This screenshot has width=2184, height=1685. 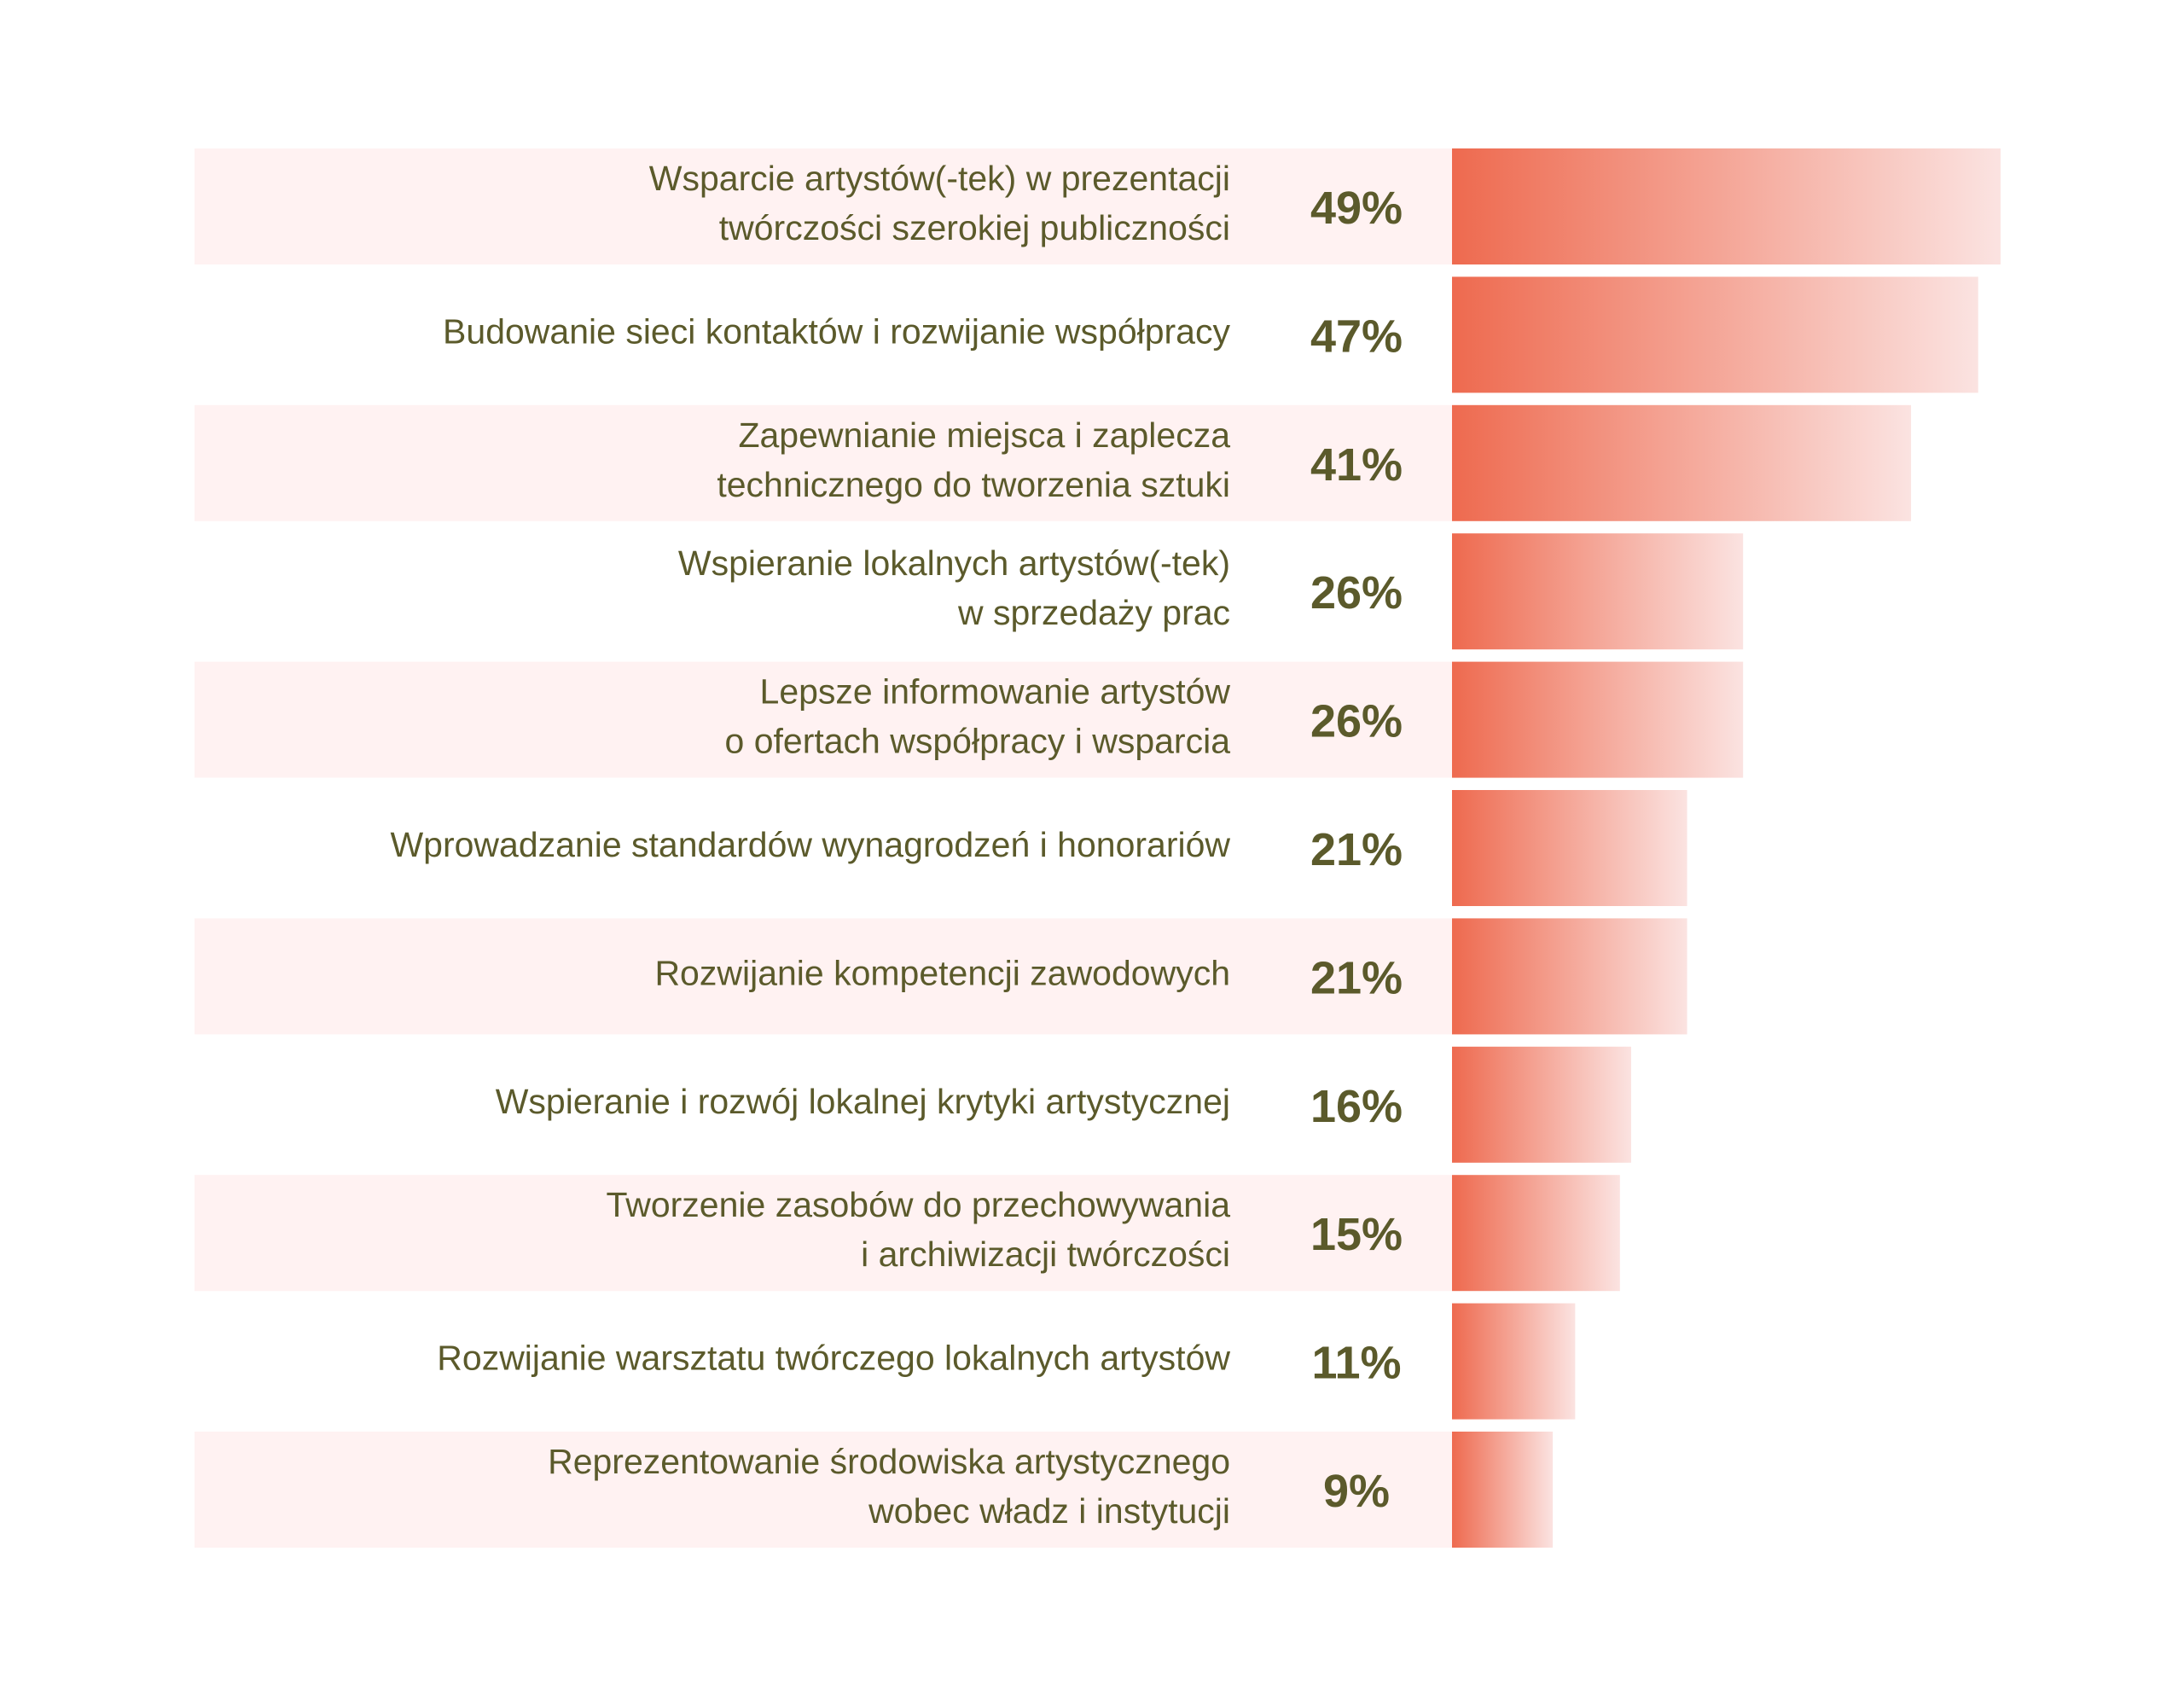 What do you see at coordinates (889, 1461) in the screenshot?
I see `category-label-line: Reprezentowanie środowiska artystycznego` at bounding box center [889, 1461].